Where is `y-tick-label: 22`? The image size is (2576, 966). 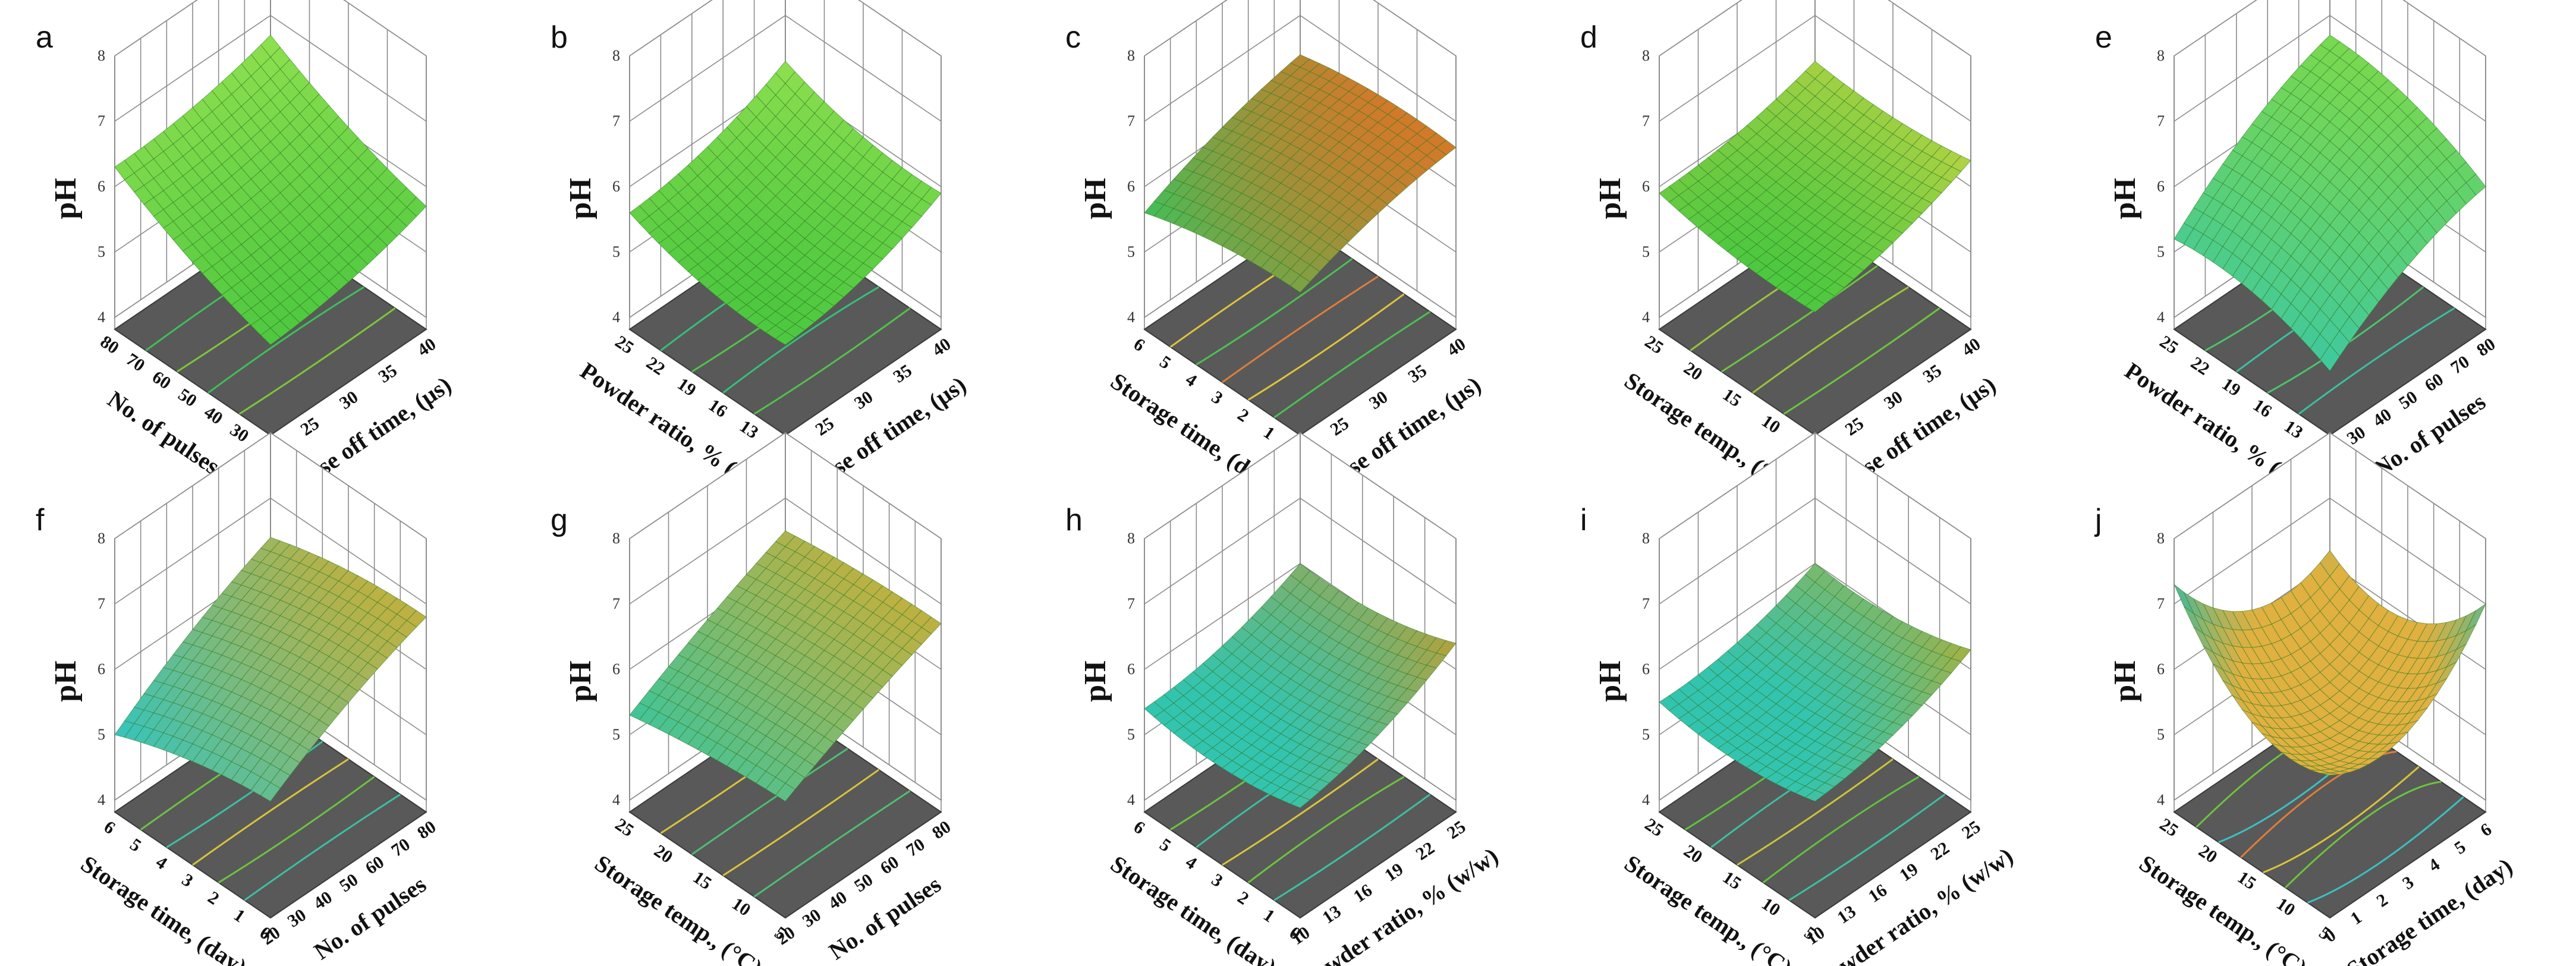 y-tick-label: 22 is located at coordinates (2200, 366).